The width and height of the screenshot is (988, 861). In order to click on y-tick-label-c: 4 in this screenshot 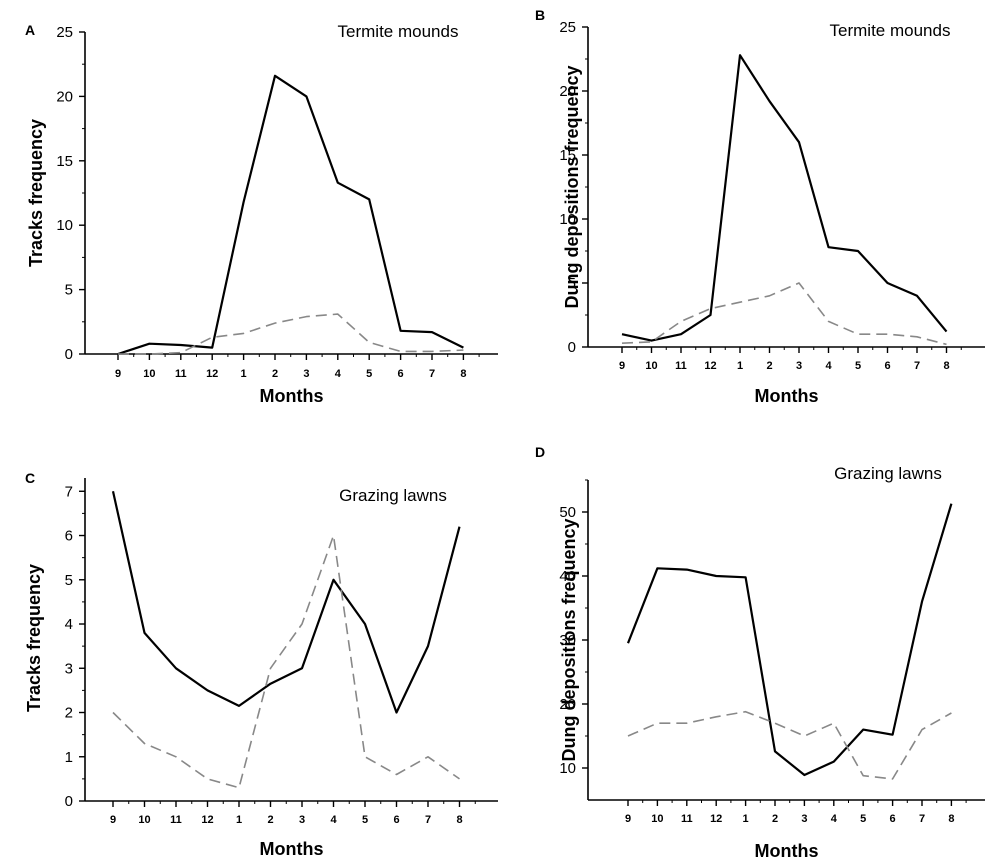, I will do `click(69, 624)`.